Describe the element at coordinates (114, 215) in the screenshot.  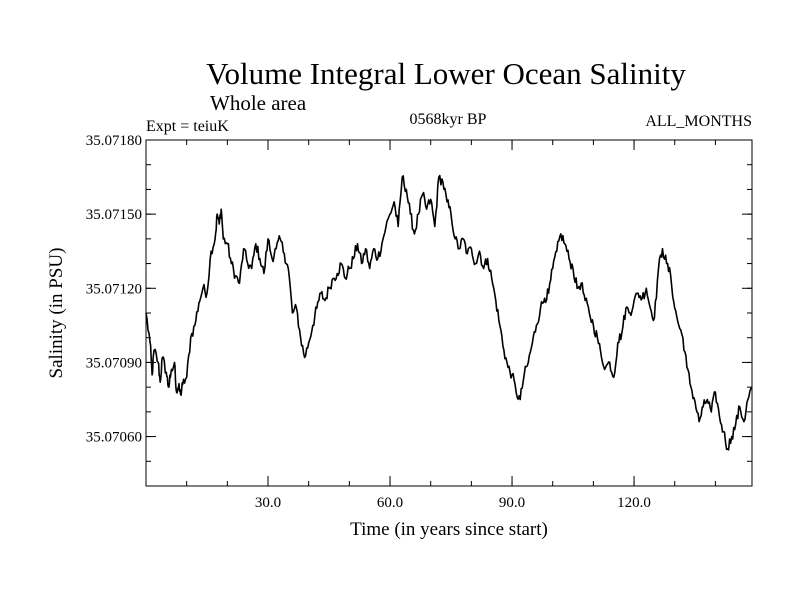
I see `y-tick-label: 35.07150` at that location.